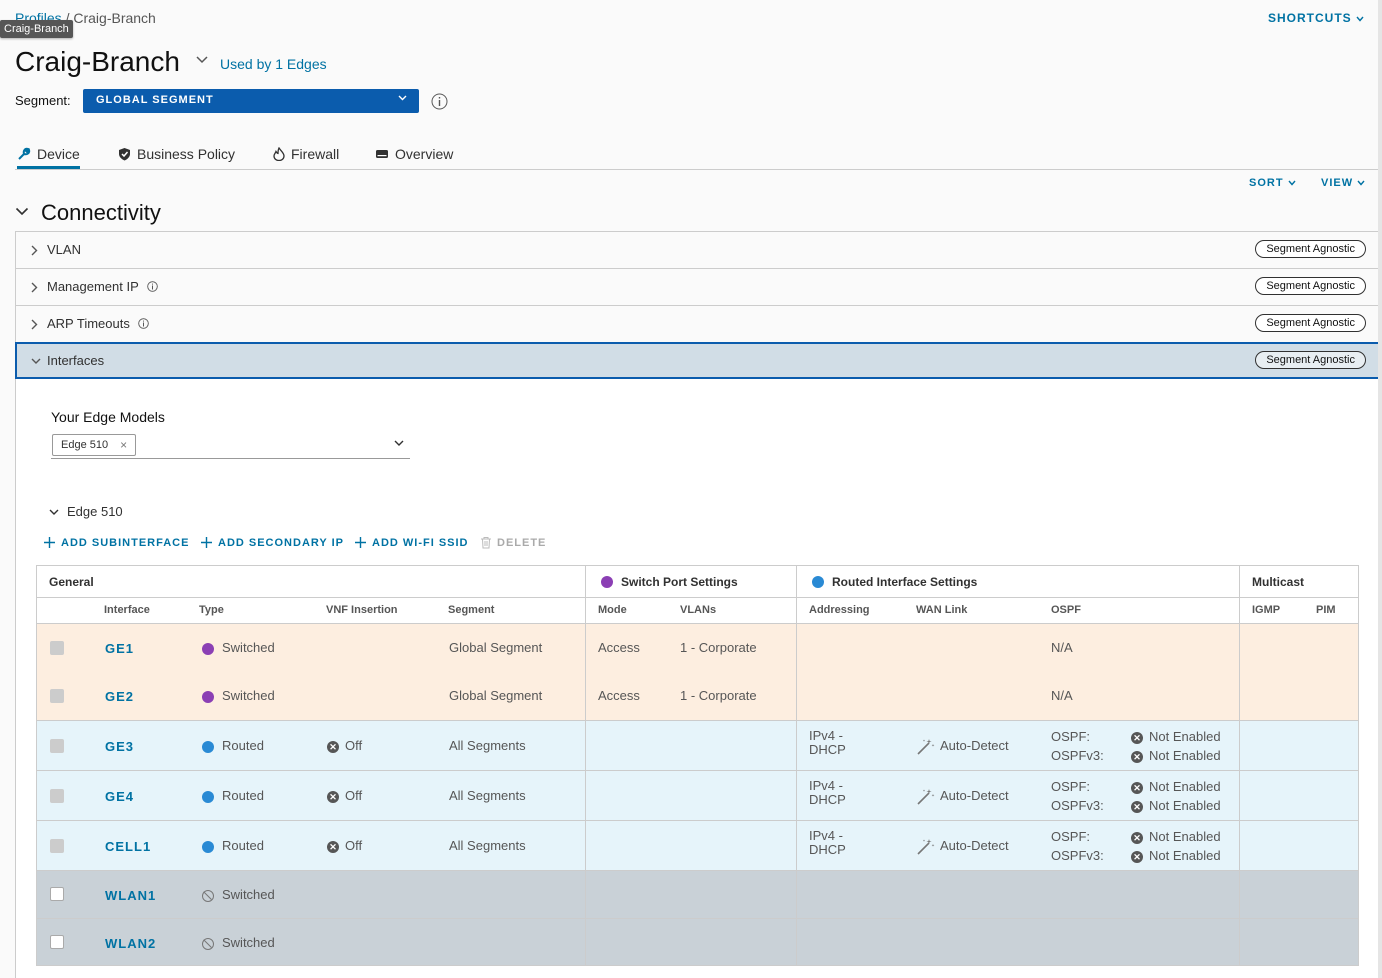 The image size is (1382, 978). Describe the element at coordinates (1380, 489) in the screenshot. I see `scrollbar` at that location.